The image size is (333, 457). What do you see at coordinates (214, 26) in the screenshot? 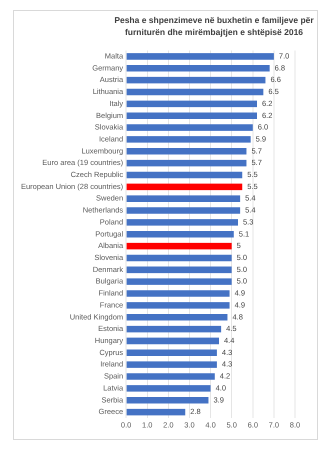
I see `chart-title: Pesha e shpenzimeve në buxhetin e familjeve për furniturën dhe mirëmbajtjen e shtëpisë 2016` at bounding box center [214, 26].